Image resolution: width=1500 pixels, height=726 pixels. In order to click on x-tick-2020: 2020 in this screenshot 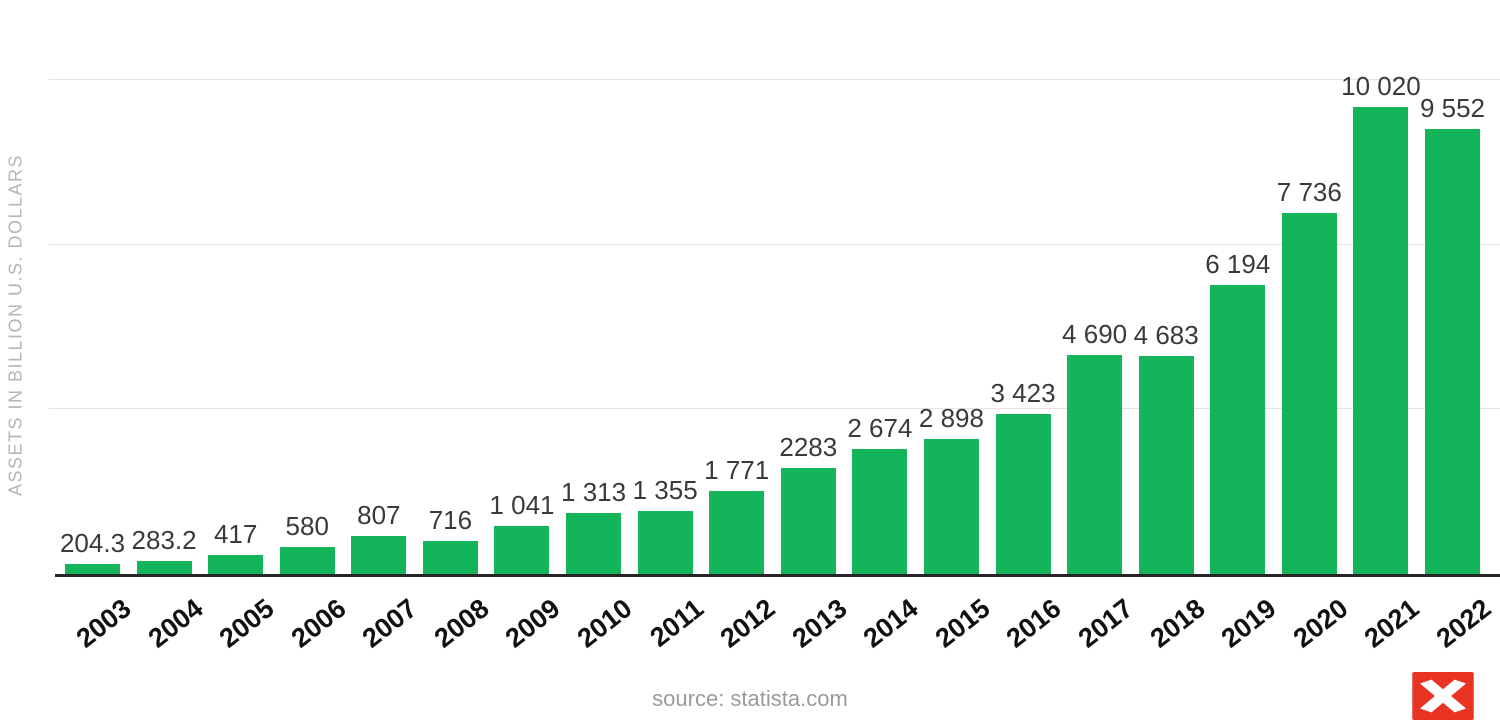, I will do `click(1317, 629)`.